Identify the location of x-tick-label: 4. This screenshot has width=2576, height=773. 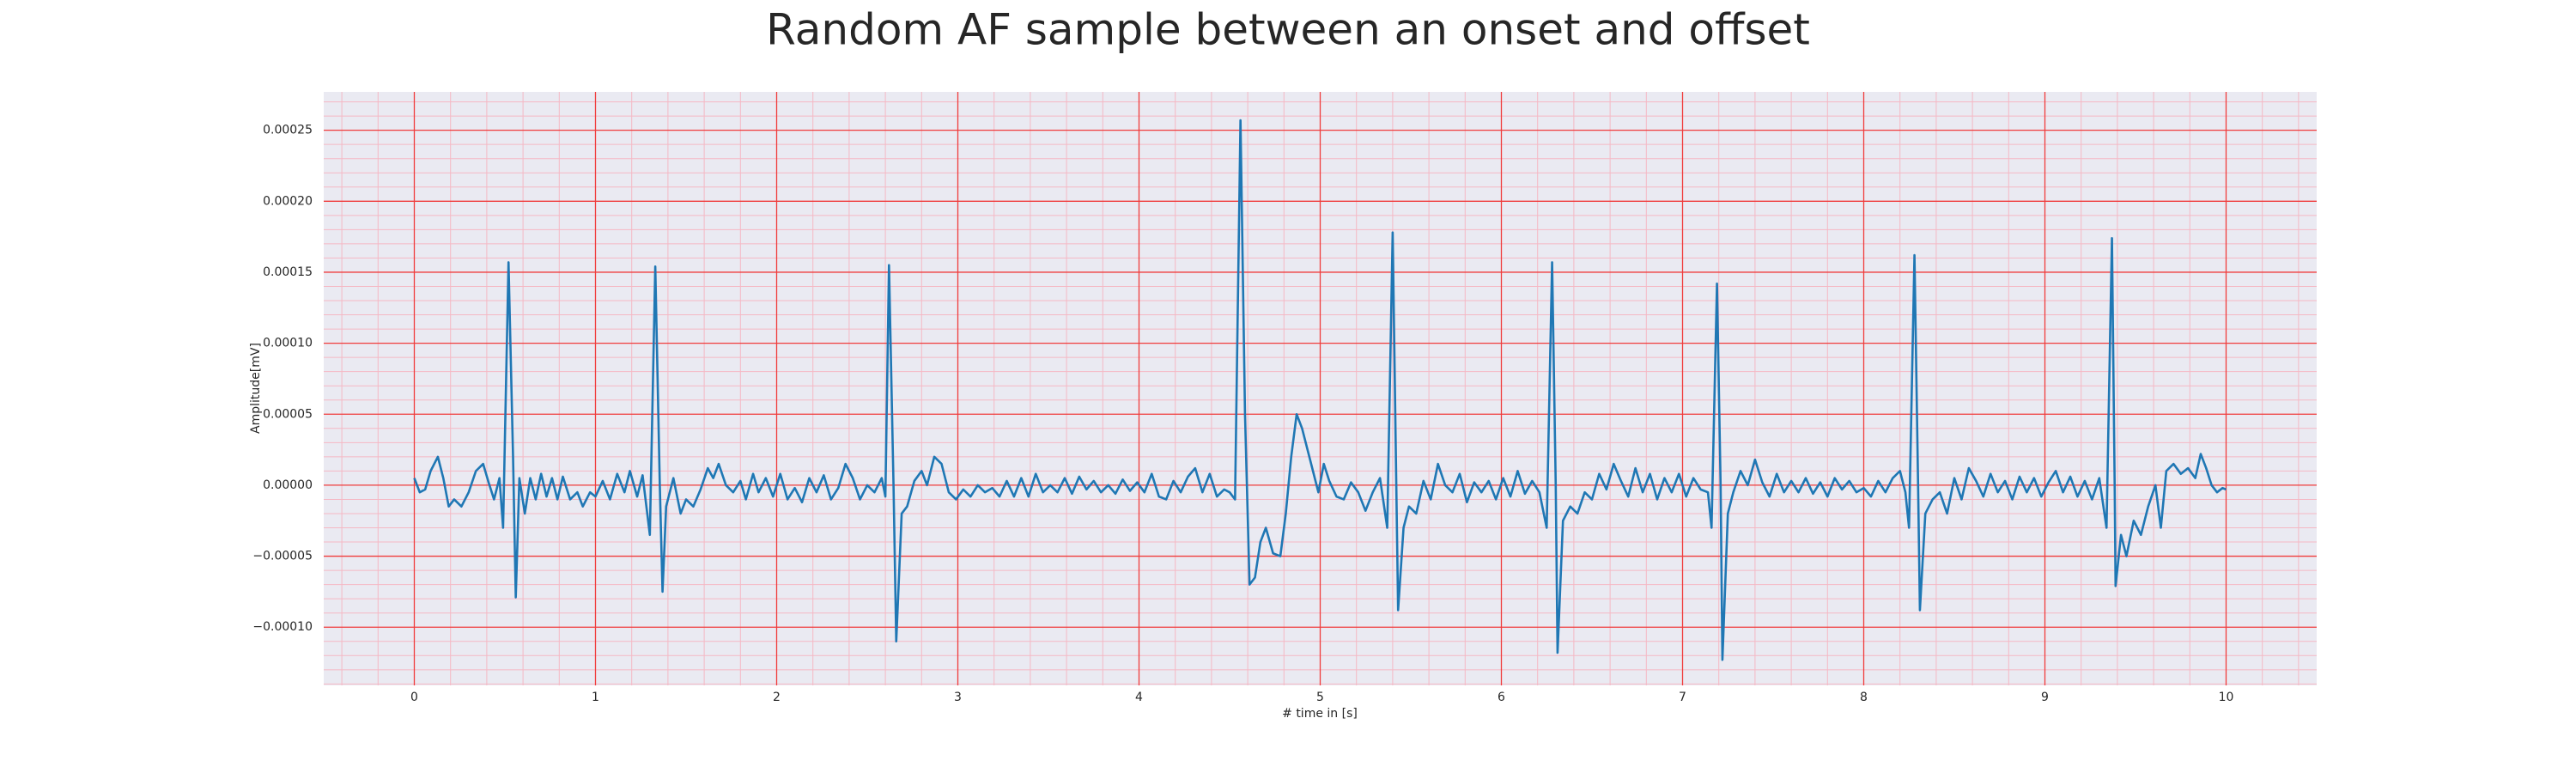
(1139, 697).